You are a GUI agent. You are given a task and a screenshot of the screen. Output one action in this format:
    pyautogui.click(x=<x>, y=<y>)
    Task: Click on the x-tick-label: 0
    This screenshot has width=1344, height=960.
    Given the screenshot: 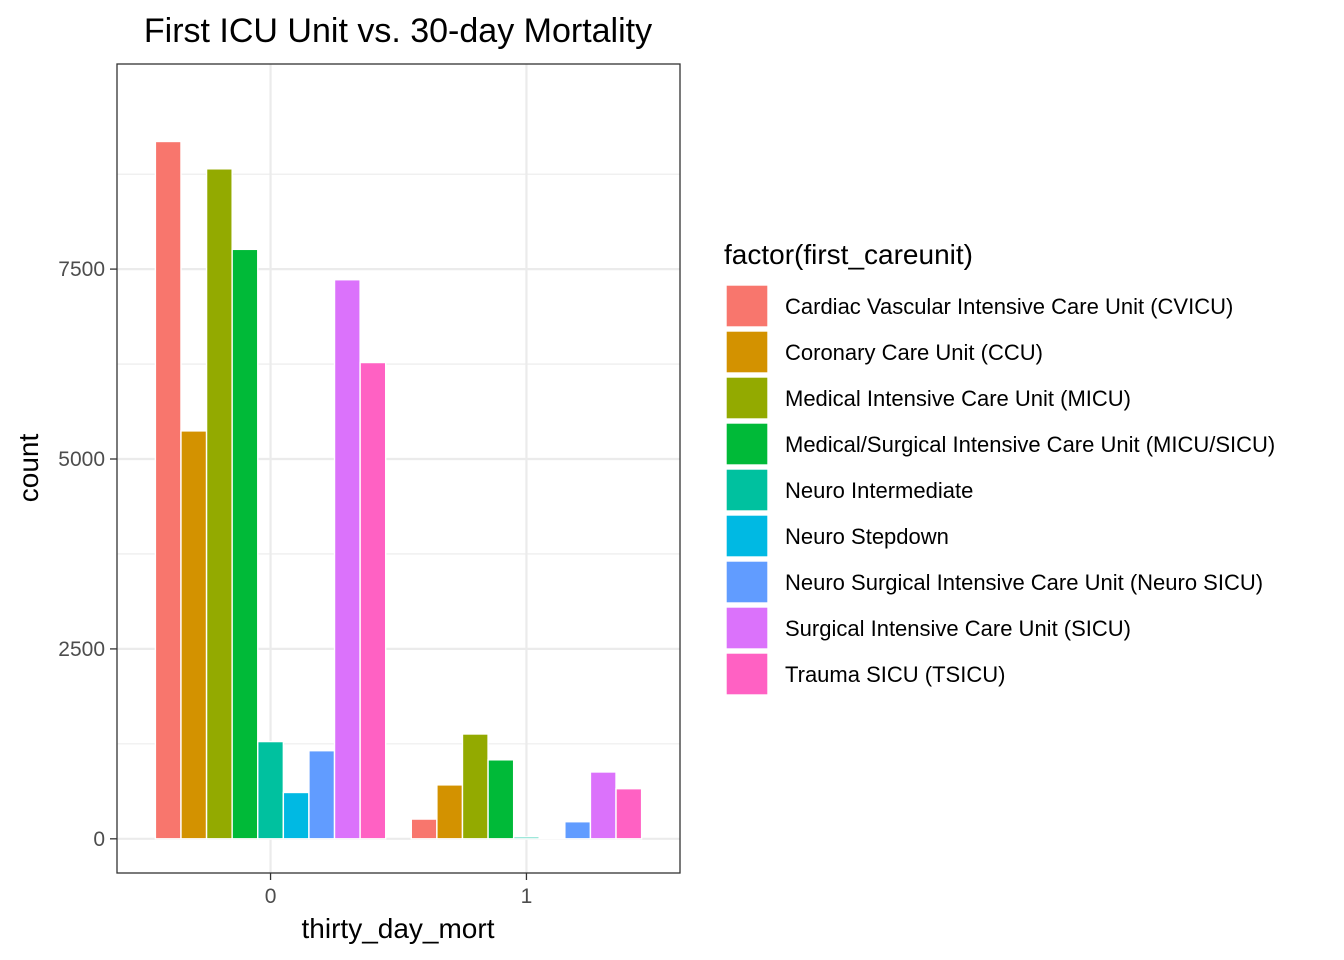 What is the action you would take?
    pyautogui.click(x=271, y=896)
    